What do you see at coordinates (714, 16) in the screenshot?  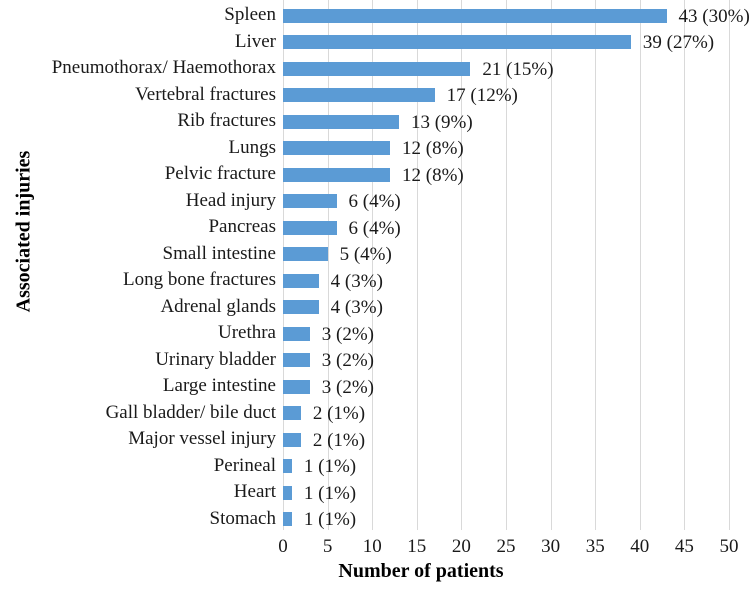 I see `value-label: 43 (30%)` at bounding box center [714, 16].